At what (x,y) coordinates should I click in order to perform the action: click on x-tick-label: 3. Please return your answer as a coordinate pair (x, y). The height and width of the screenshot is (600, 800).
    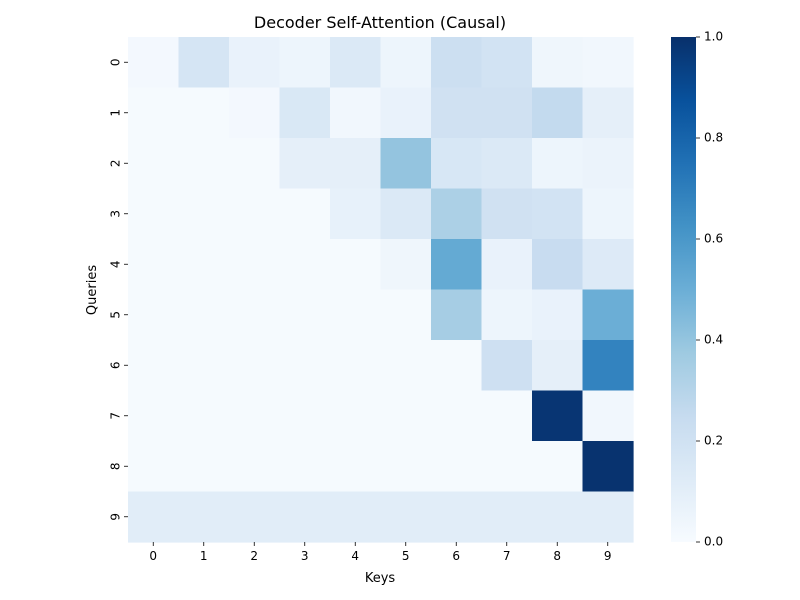
    Looking at the image, I should click on (305, 556).